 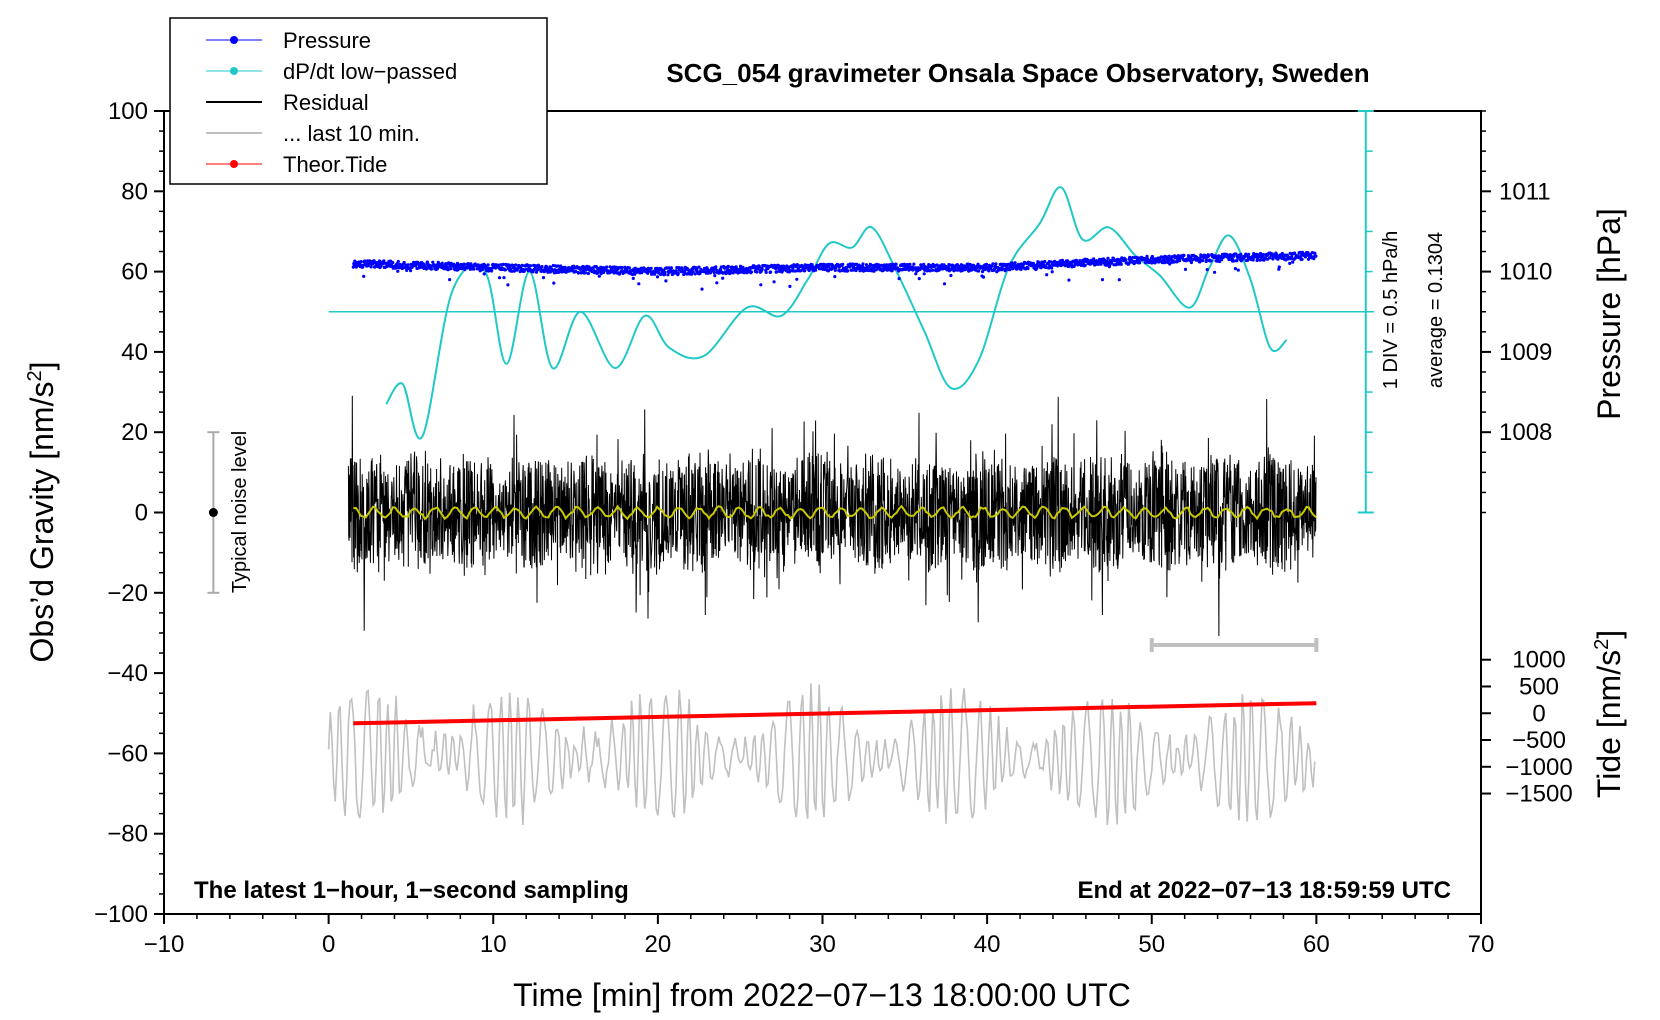 What do you see at coordinates (1151, 944) in the screenshot?
I see `x-tick-label: 50` at bounding box center [1151, 944].